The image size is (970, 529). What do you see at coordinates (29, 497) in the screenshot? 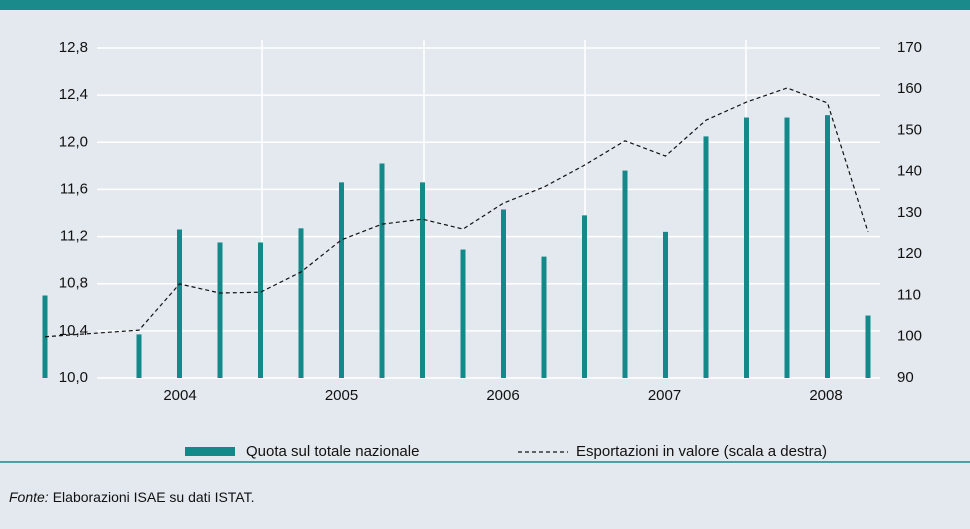
I see `source-label: Fonte:` at bounding box center [29, 497].